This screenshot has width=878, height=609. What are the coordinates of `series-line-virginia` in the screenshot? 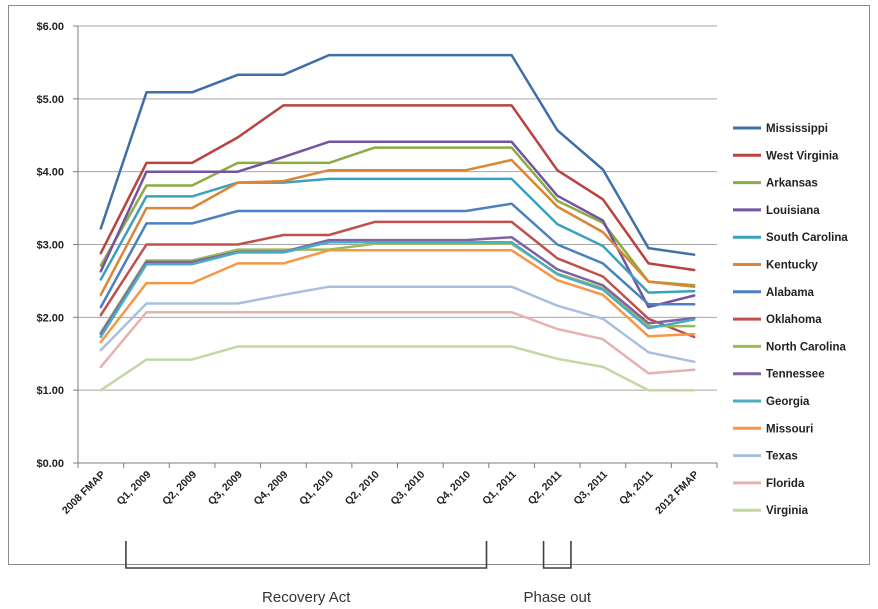 It's located at (397, 368).